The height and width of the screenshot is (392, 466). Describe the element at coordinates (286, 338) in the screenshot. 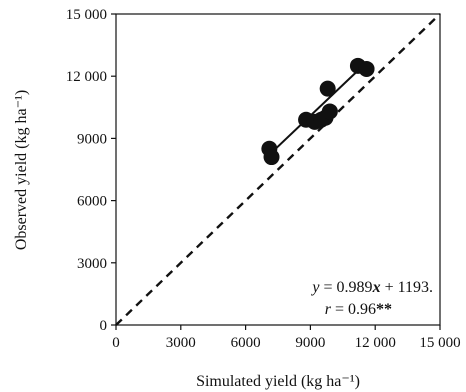

I see `x-axis-ticks: 0 3000 6000 9000 12 000 15 000` at that location.